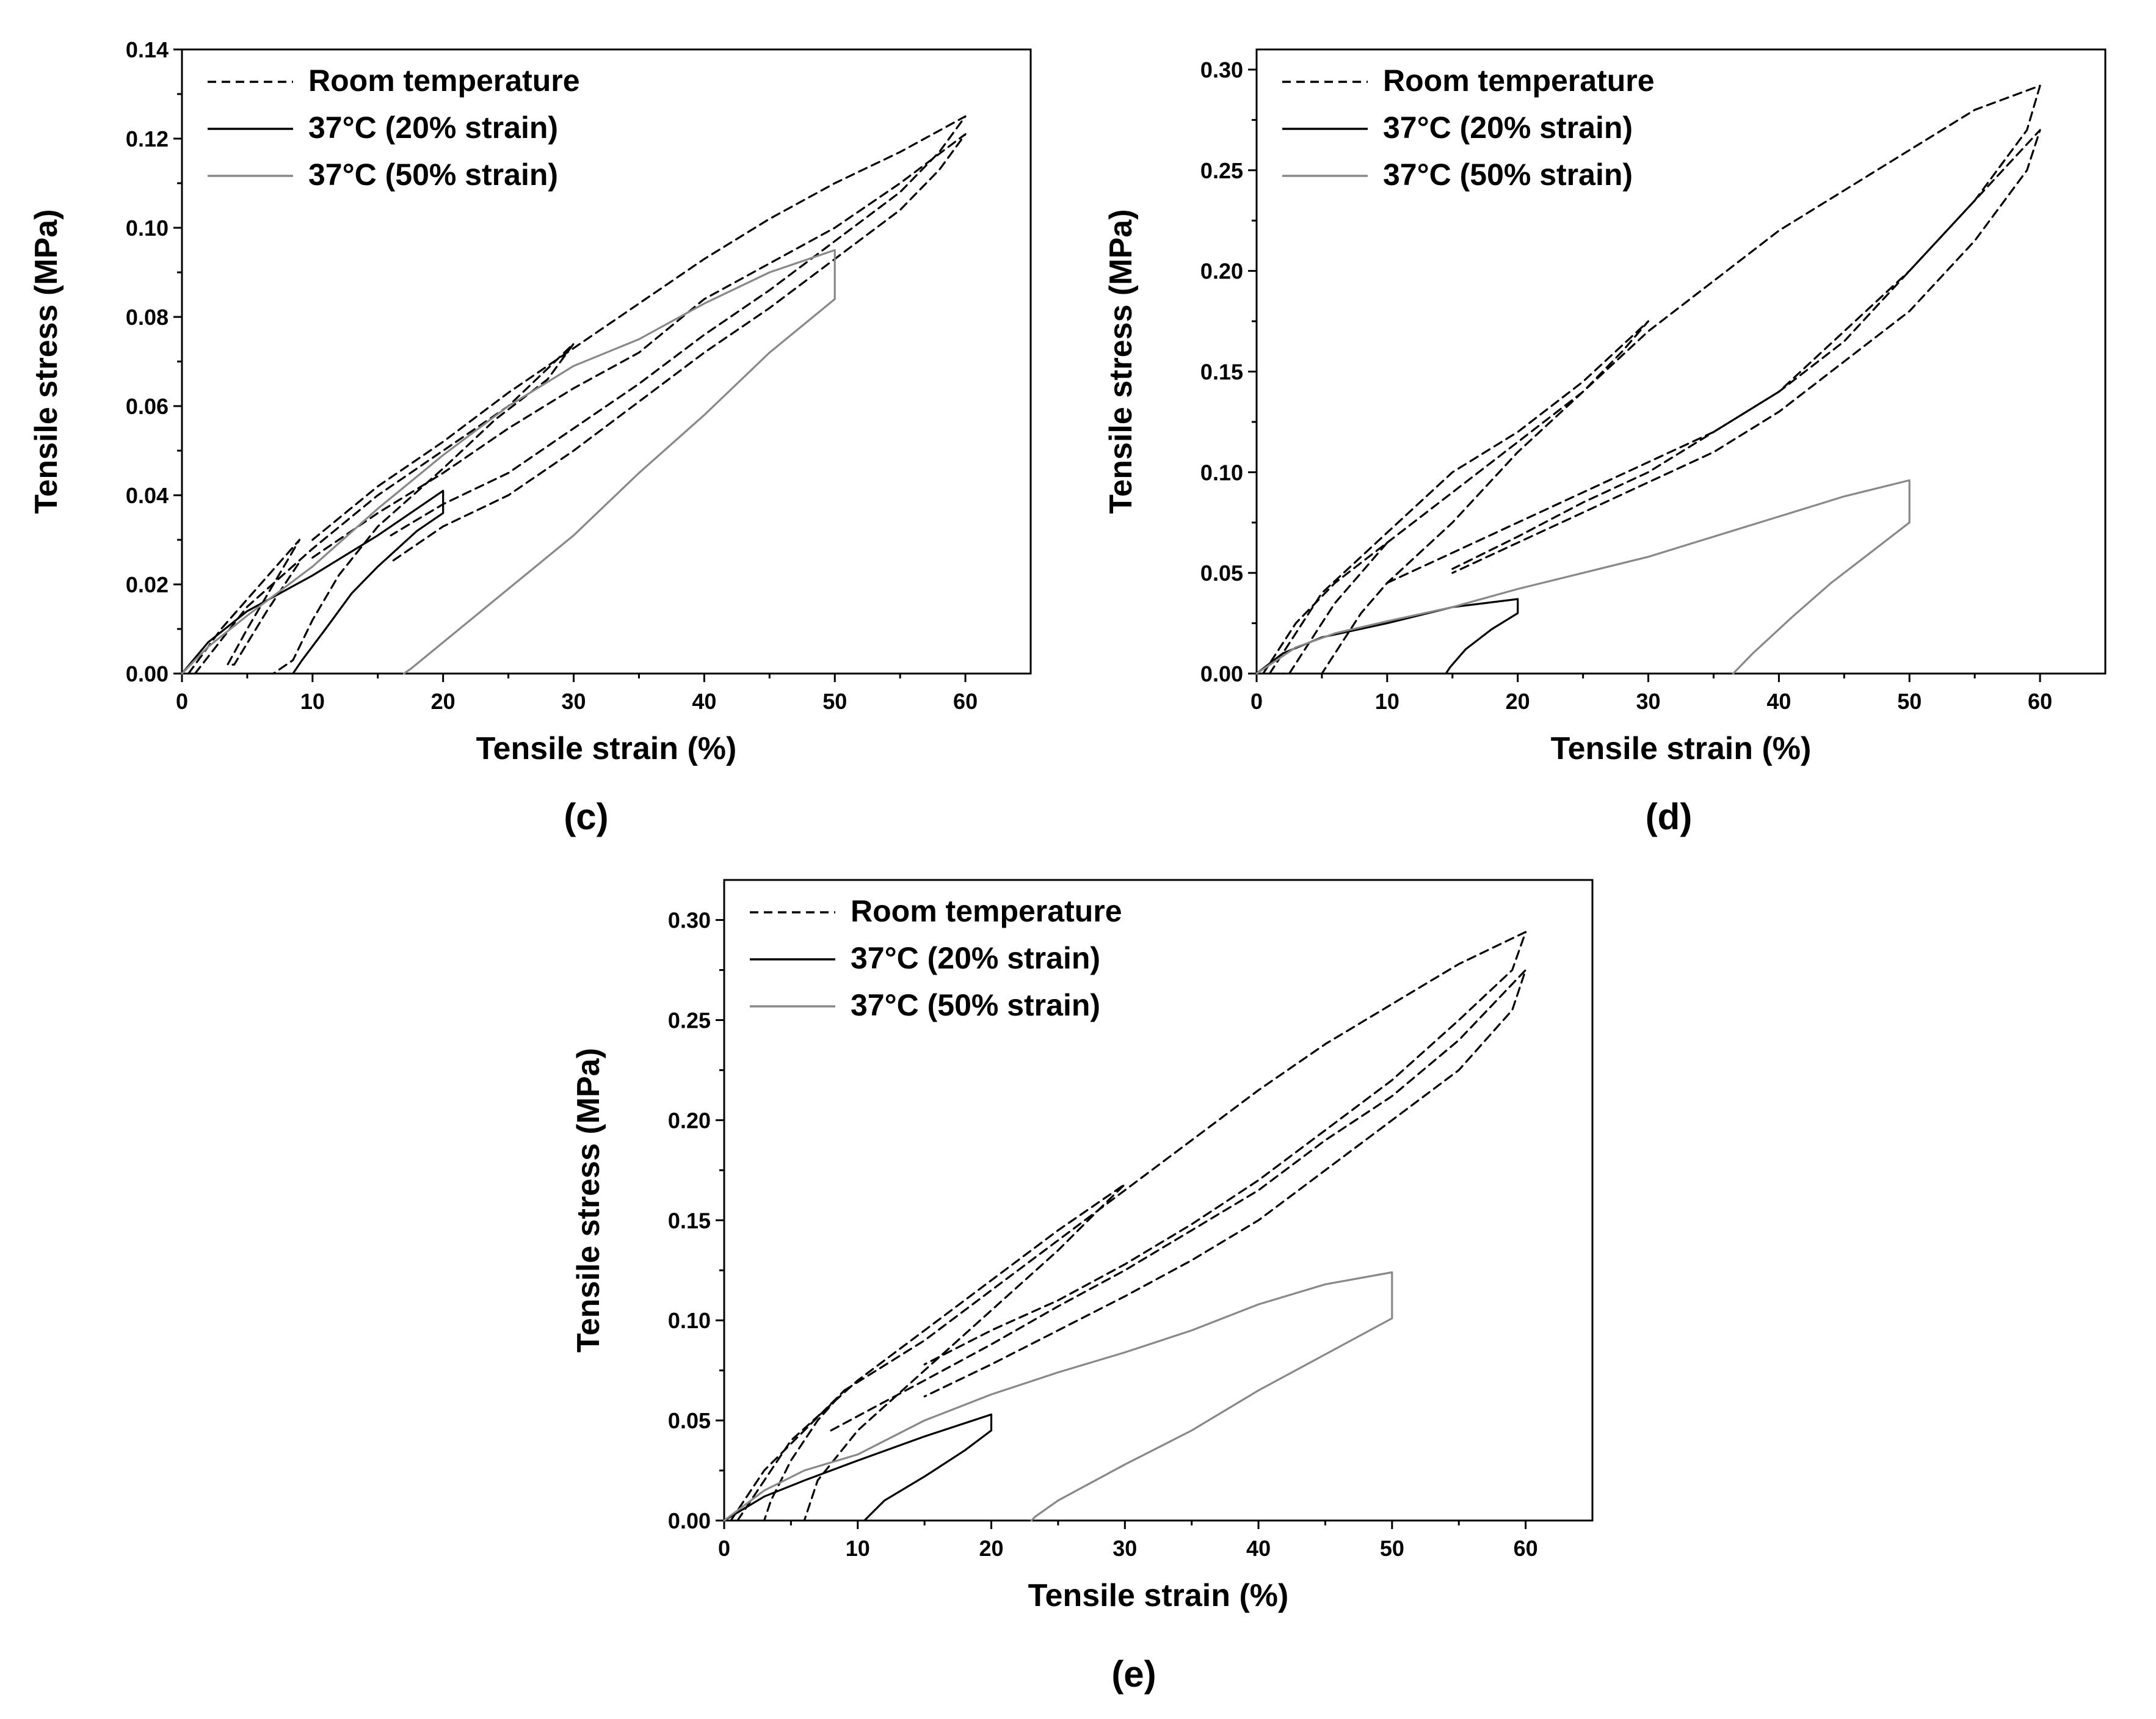 The image size is (2156, 1719). Describe the element at coordinates (1133, 1674) in the screenshot. I see `panel-label: (e)` at that location.